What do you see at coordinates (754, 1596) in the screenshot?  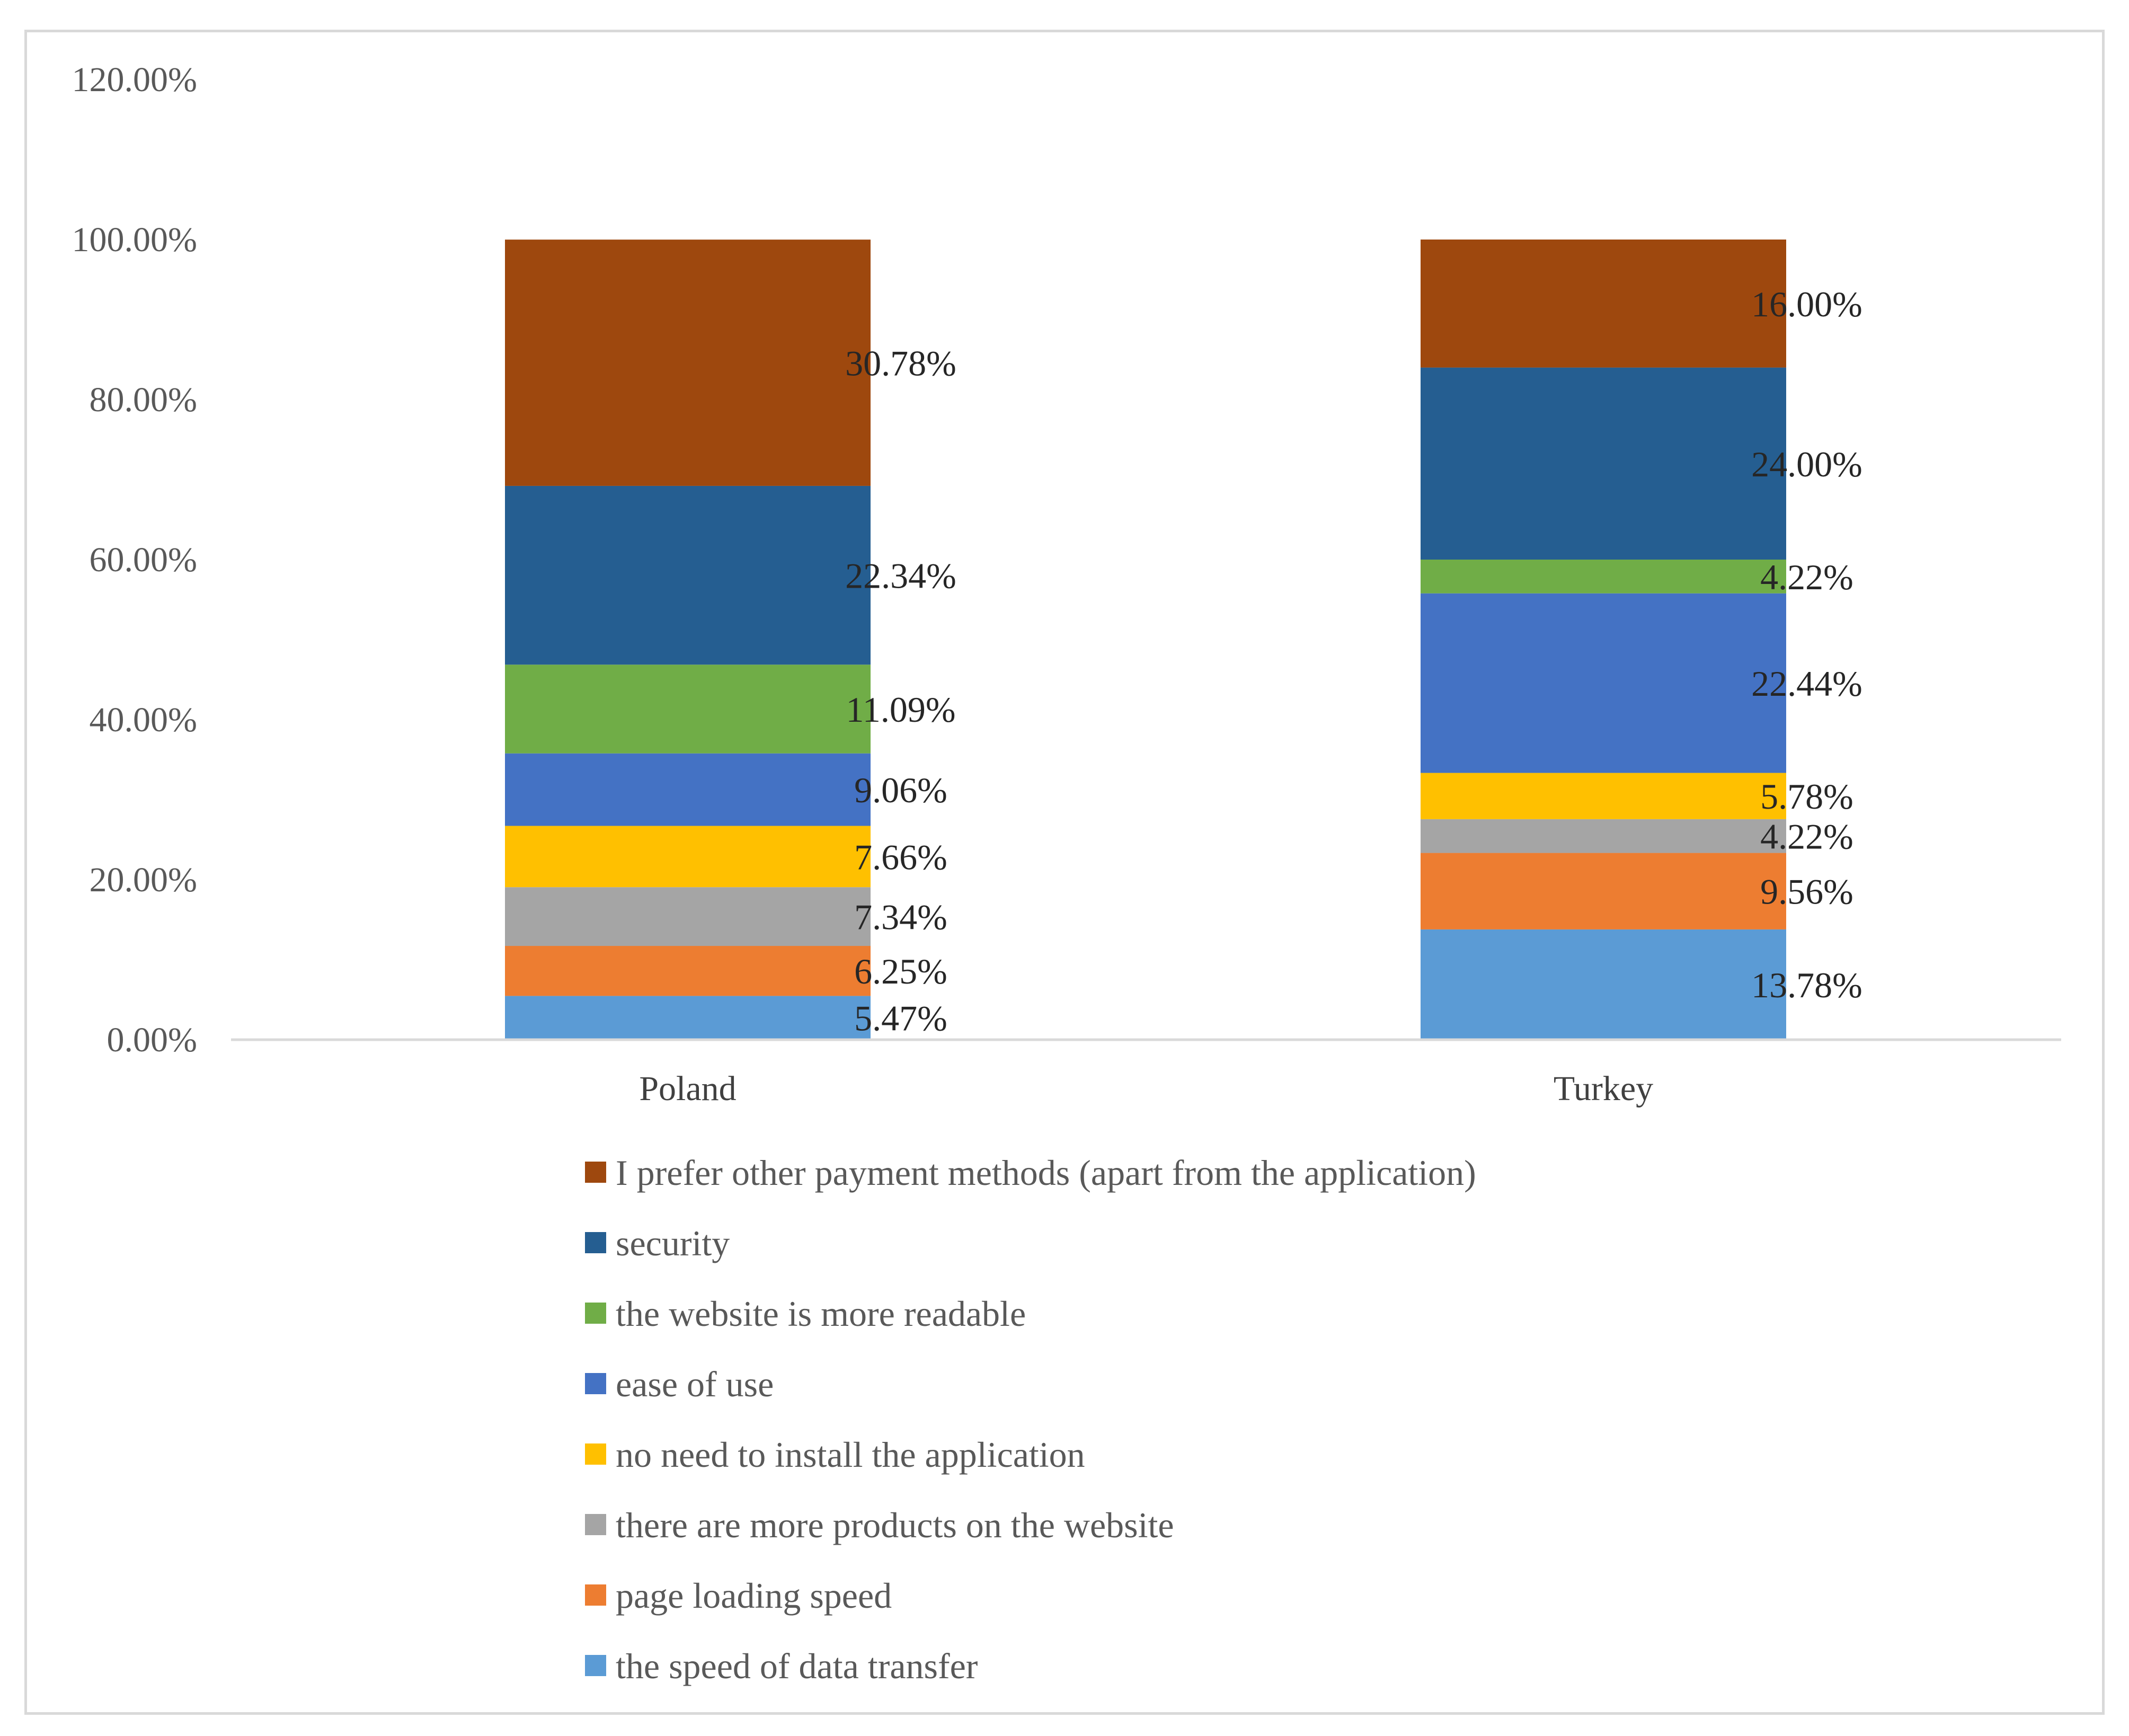 I see `legend-label: page loading speed` at bounding box center [754, 1596].